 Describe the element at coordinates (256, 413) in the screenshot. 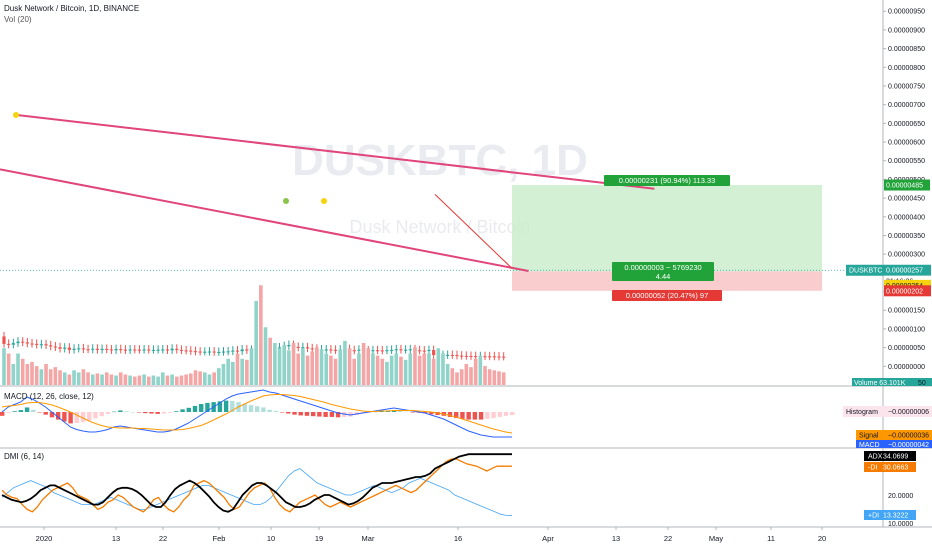

I see `macd-line` at that location.